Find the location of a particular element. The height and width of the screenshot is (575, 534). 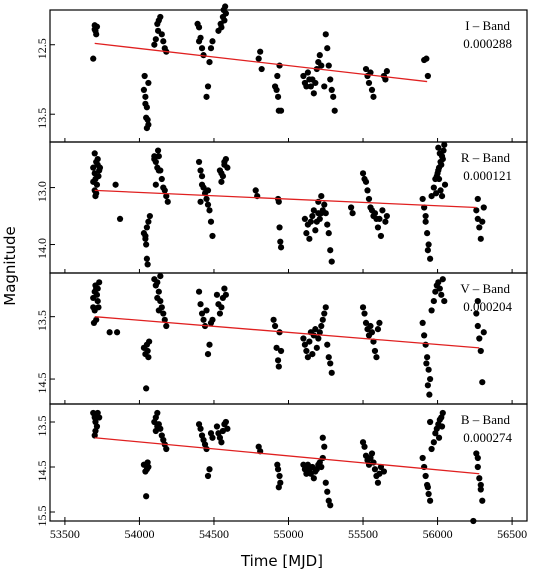

x-tick-label: 53500 is located at coordinates (65, 534).